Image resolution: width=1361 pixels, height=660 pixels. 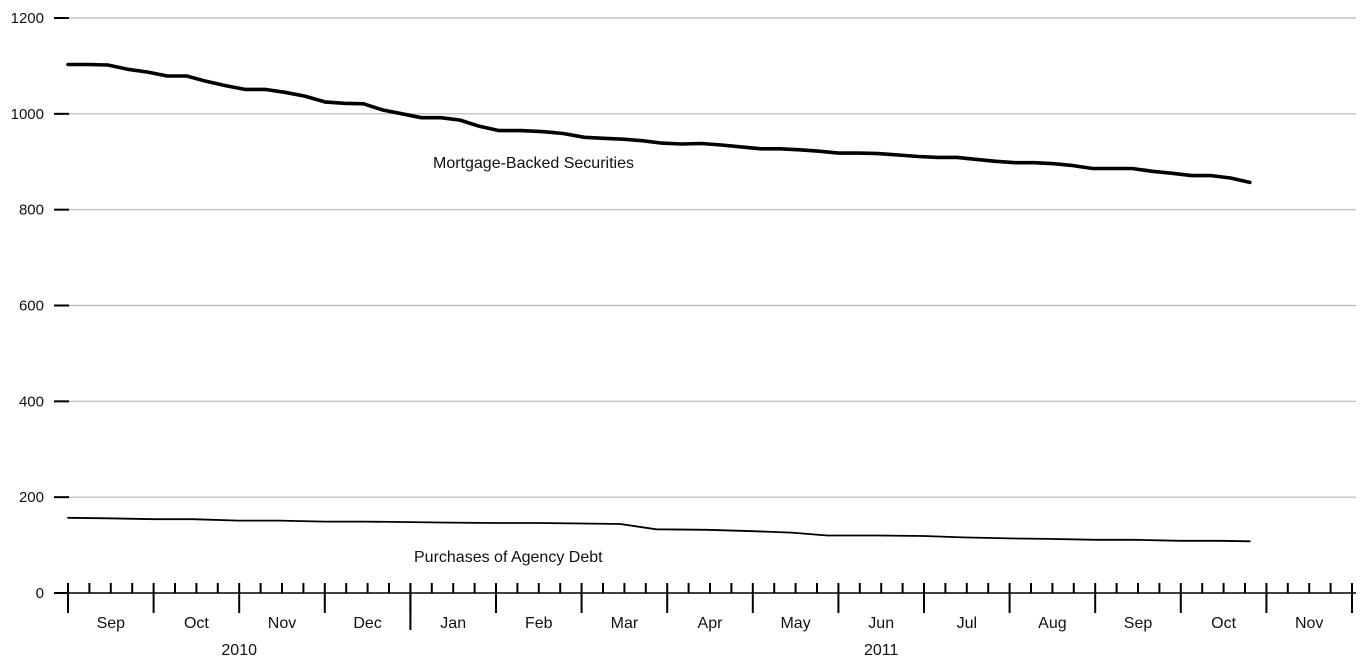 I want to click on y-tick-label-0: 0, so click(x=40, y=593).